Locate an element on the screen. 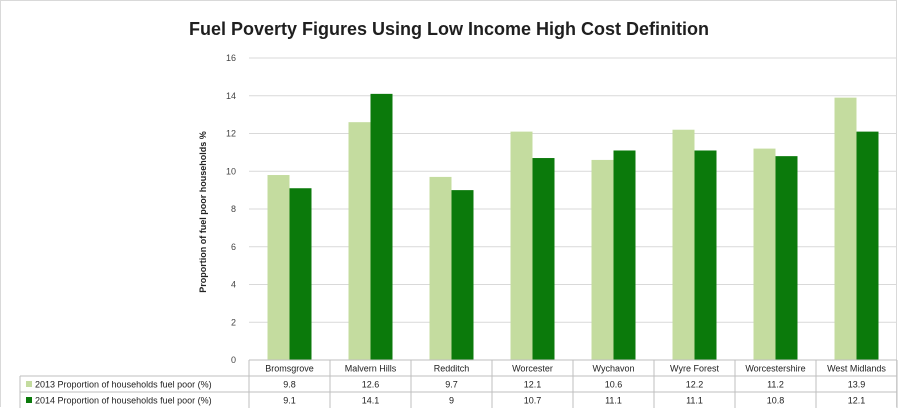 This screenshot has width=898, height=408. category-label: Redditch is located at coordinates (452, 369).